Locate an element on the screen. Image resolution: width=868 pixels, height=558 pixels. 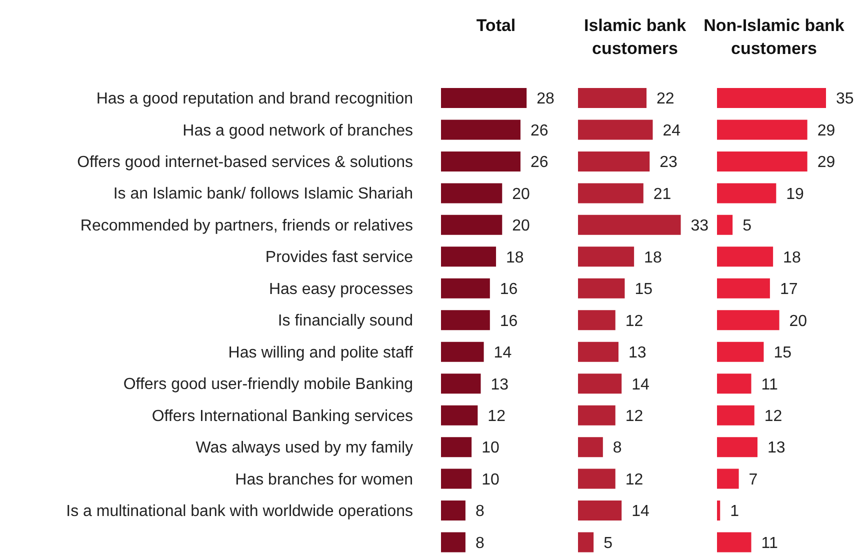
y-tick-label: Has willing and polite staff is located at coordinates (321, 353).